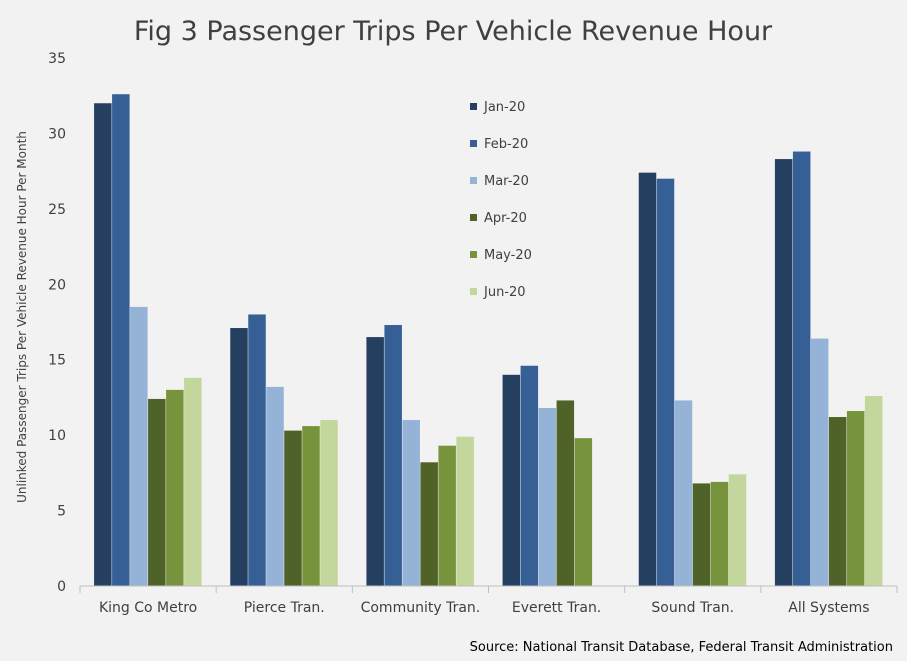 This screenshot has width=907, height=661. What do you see at coordinates (421, 608) in the screenshot?
I see `x-tick-label: Community Tran.` at bounding box center [421, 608].